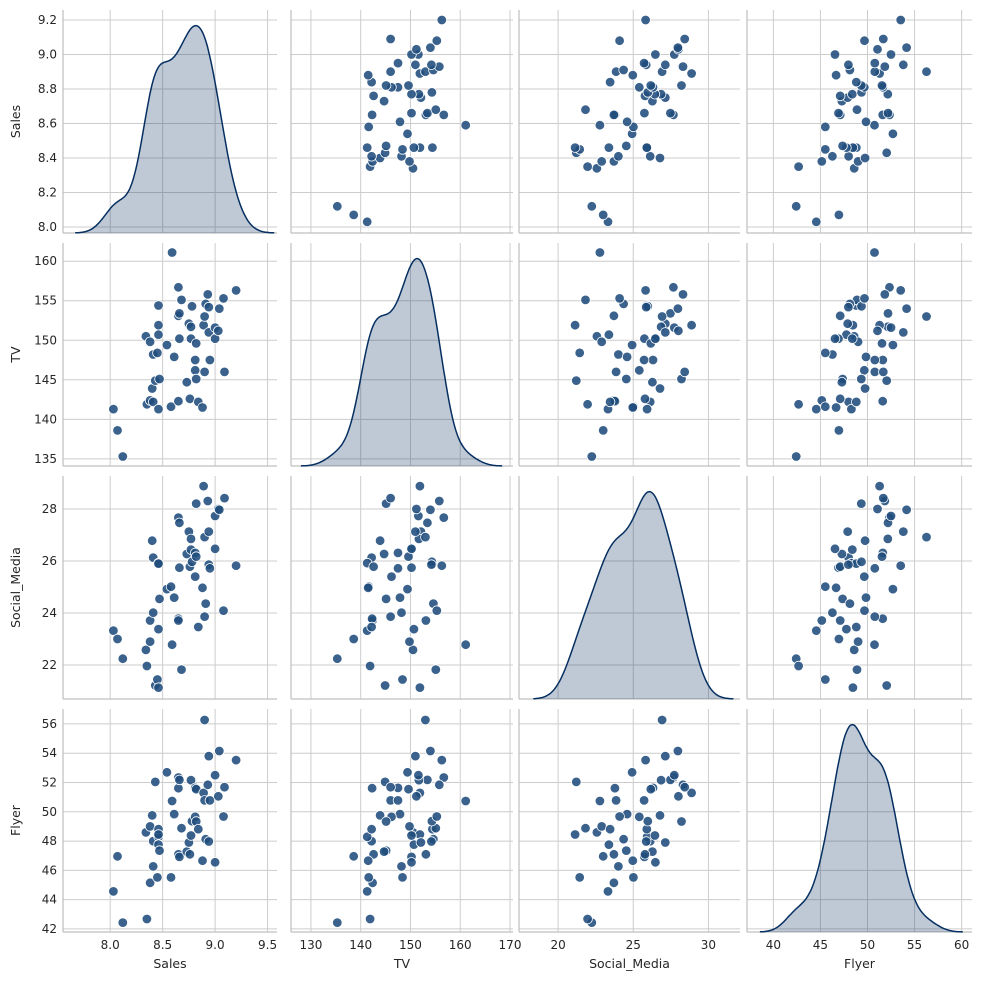  Describe the element at coordinates (49, 929) in the screenshot. I see `y-tick-label: 42` at that location.